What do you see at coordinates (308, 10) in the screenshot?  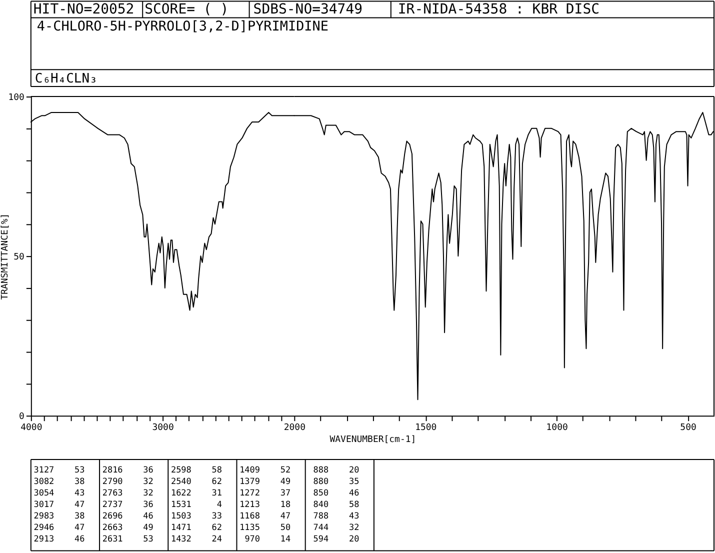 I see `text: SDBS-NO=34749` at bounding box center [308, 10].